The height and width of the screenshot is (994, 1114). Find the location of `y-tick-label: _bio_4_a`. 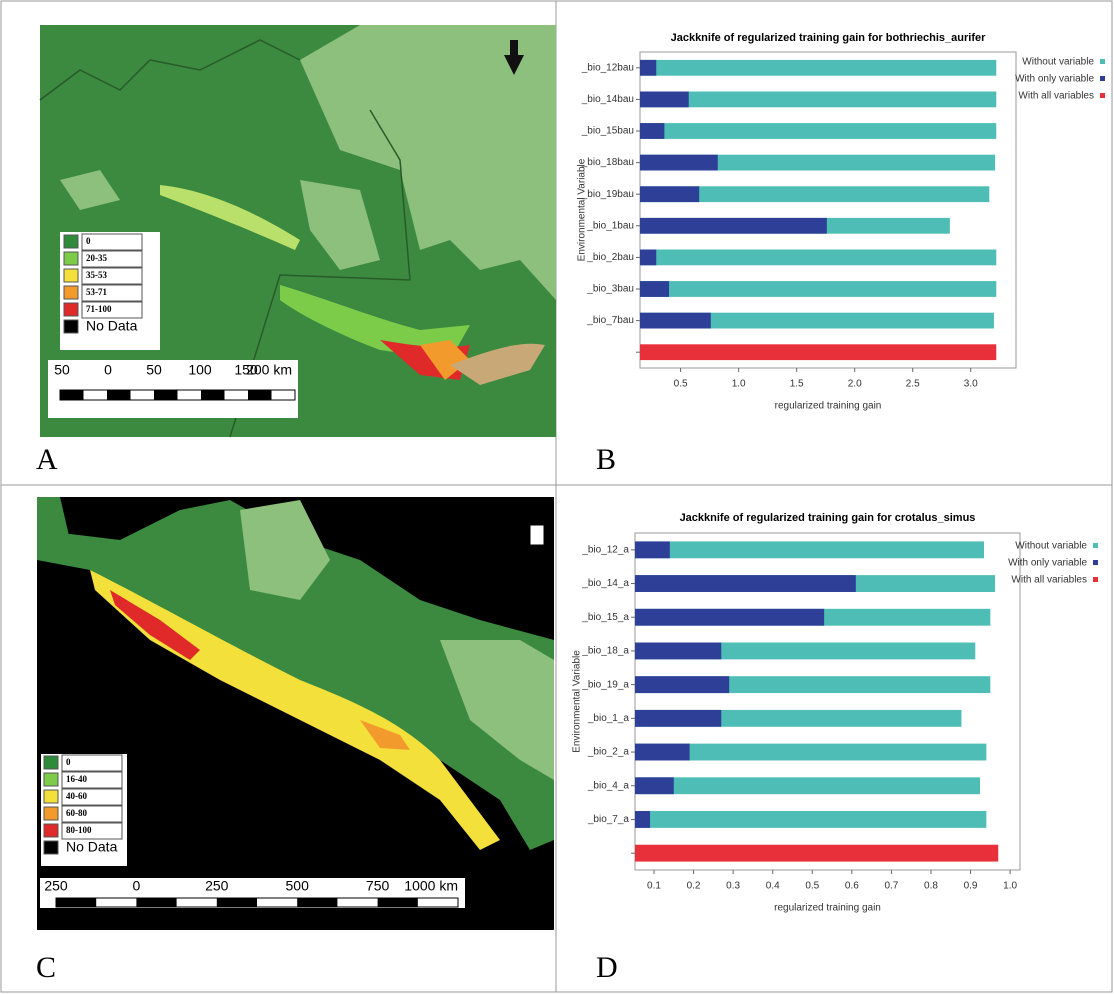

y-tick-label: _bio_4_a is located at coordinates (608, 785).